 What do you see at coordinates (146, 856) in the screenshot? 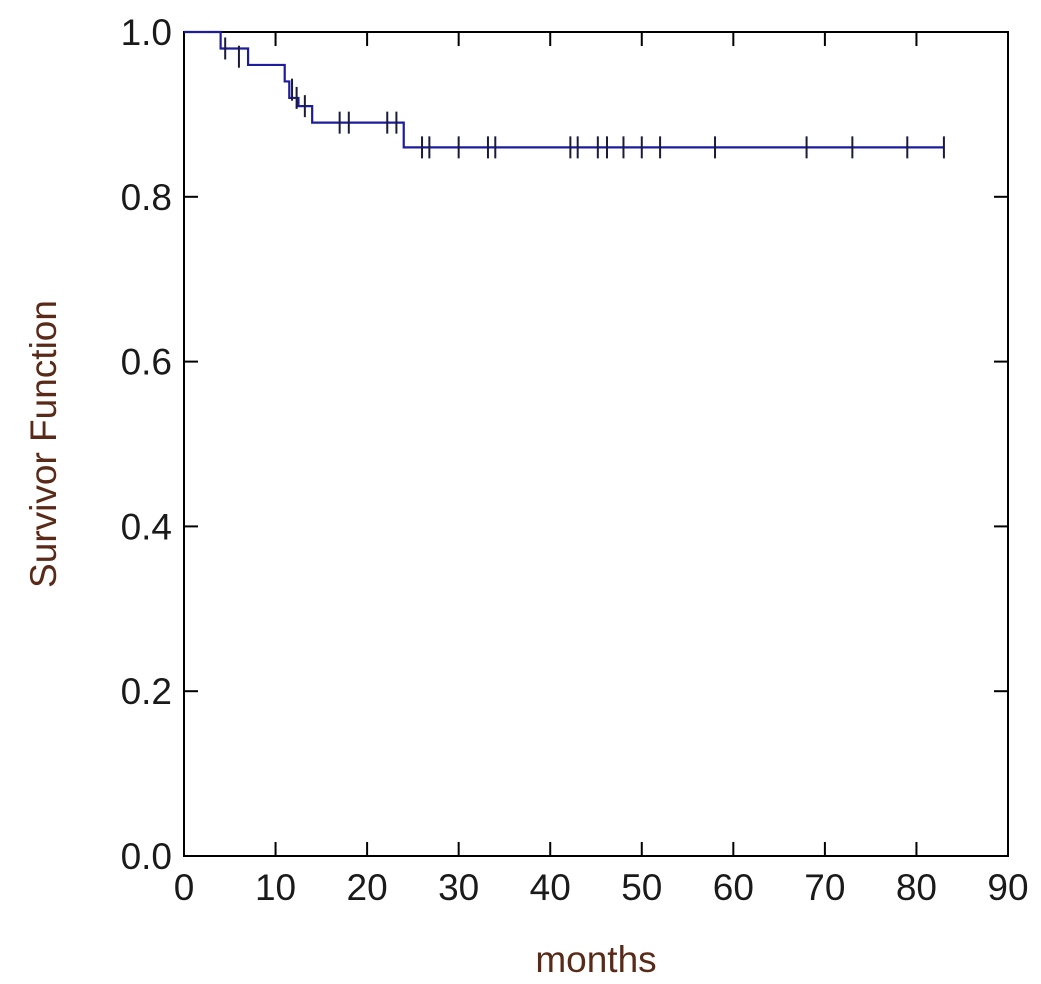
I see `y-tick-label: 0.0` at bounding box center [146, 856].